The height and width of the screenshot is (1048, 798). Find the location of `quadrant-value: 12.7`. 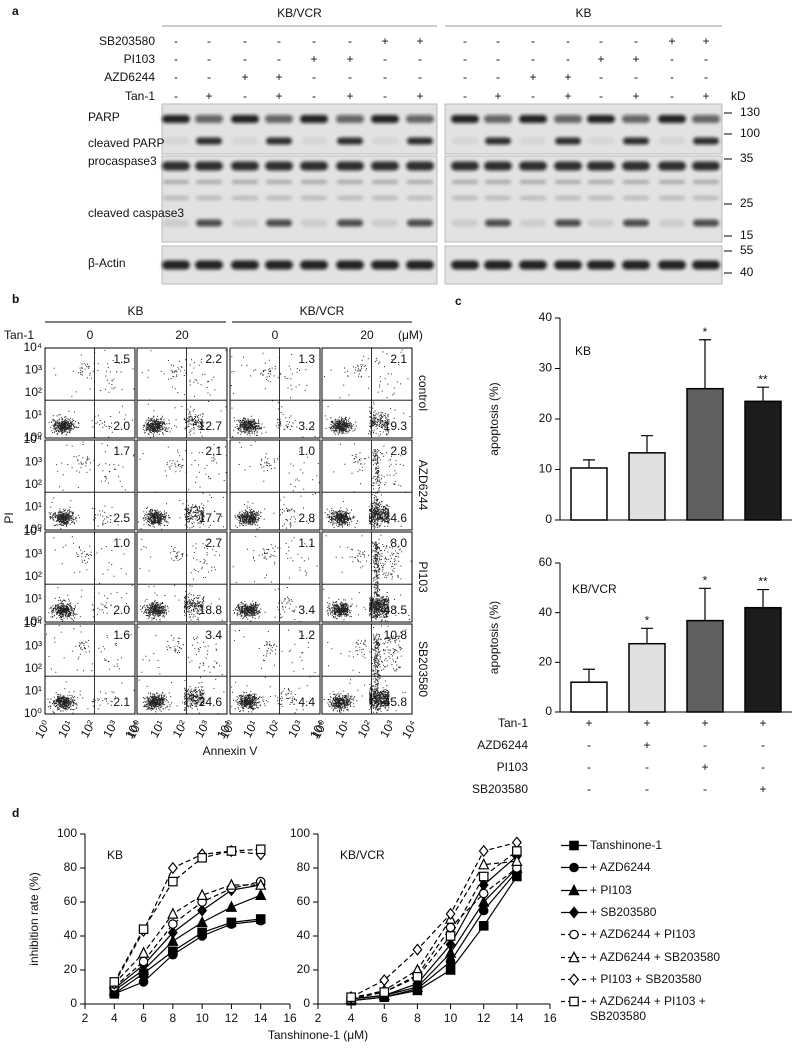

quadrant-value: 12.7 is located at coordinates (211, 426).